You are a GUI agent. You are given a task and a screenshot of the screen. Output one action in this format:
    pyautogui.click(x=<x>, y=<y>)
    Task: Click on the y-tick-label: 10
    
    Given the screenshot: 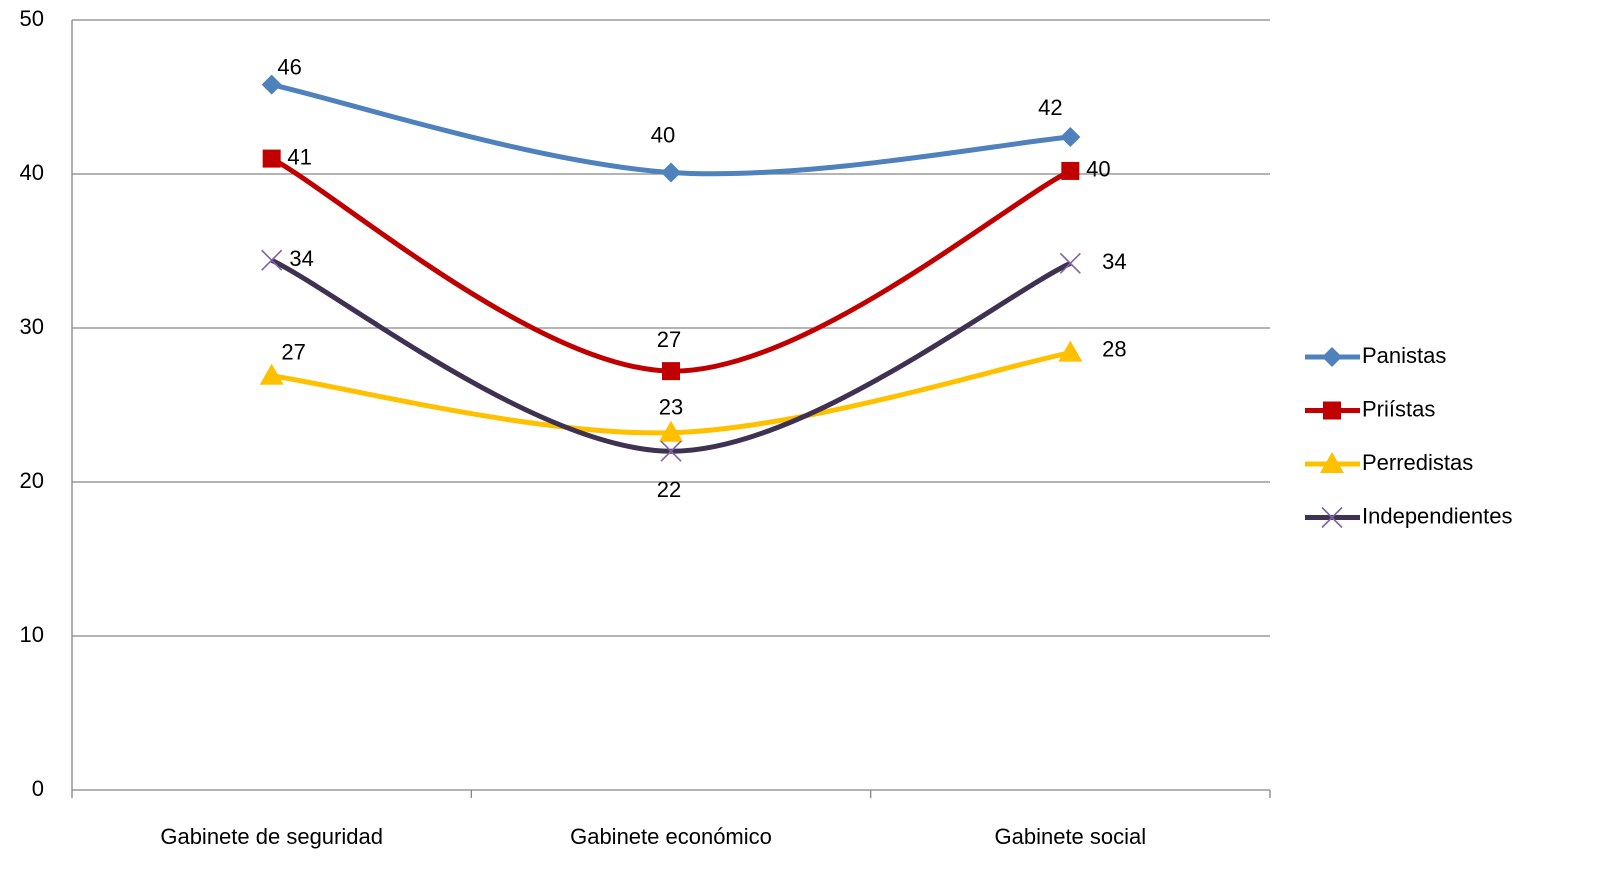 What is the action you would take?
    pyautogui.click(x=32, y=634)
    